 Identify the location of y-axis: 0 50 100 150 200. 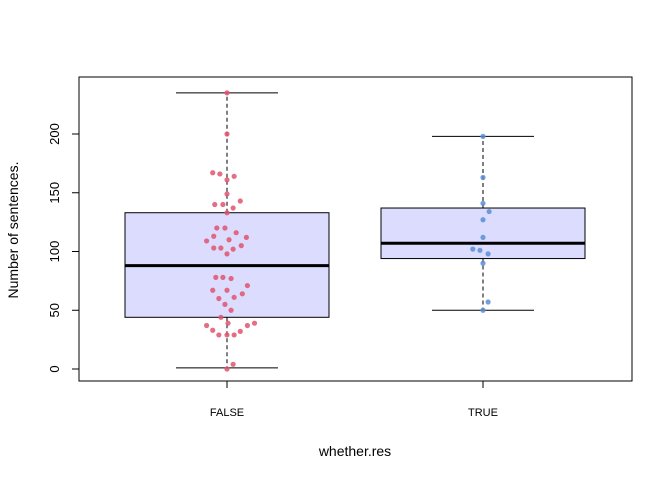
(63, 248).